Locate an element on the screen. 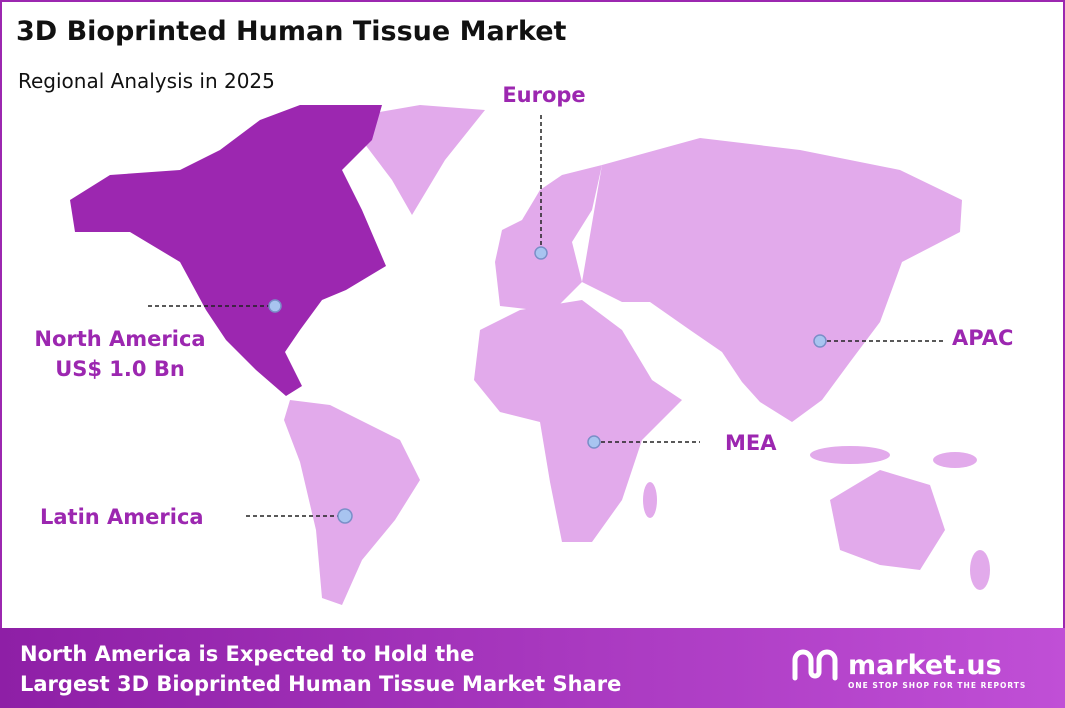  north-america is located at coordinates (228, 250).